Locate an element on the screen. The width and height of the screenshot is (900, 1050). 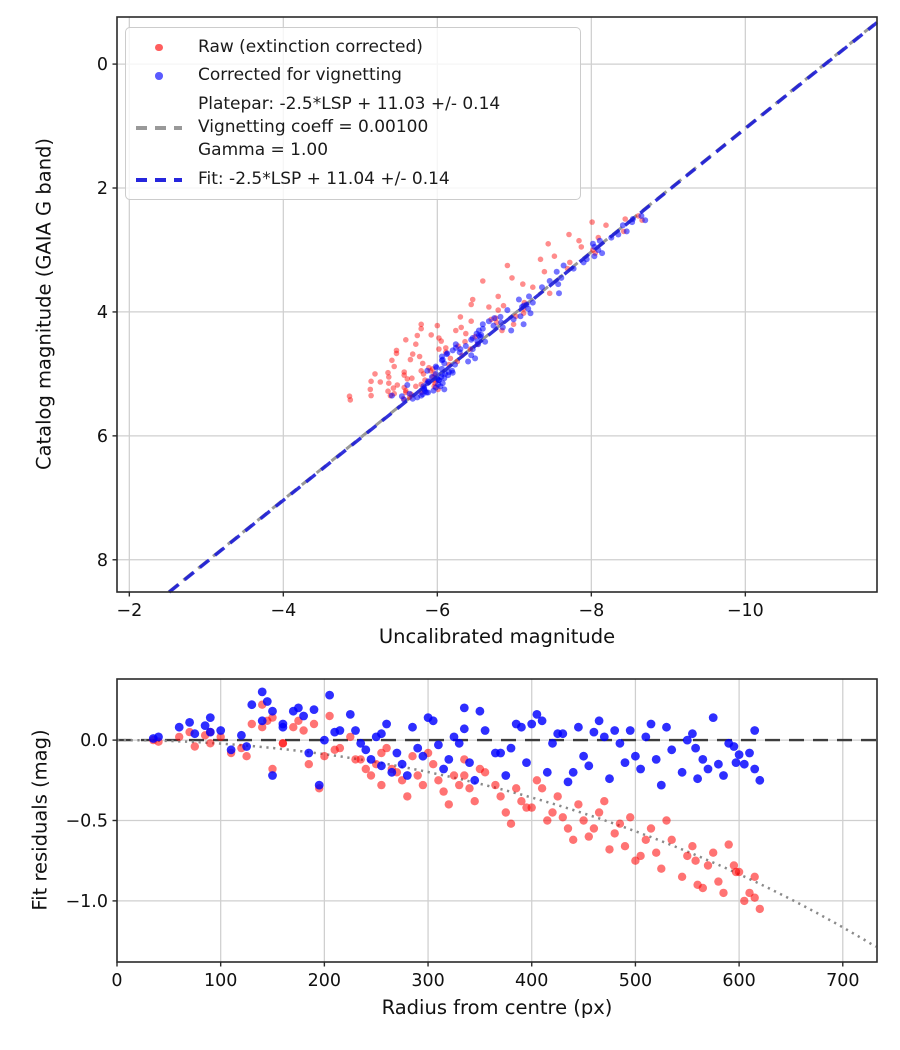
fit-residuals-y-tick-label: −1.0 is located at coordinates (87, 902).